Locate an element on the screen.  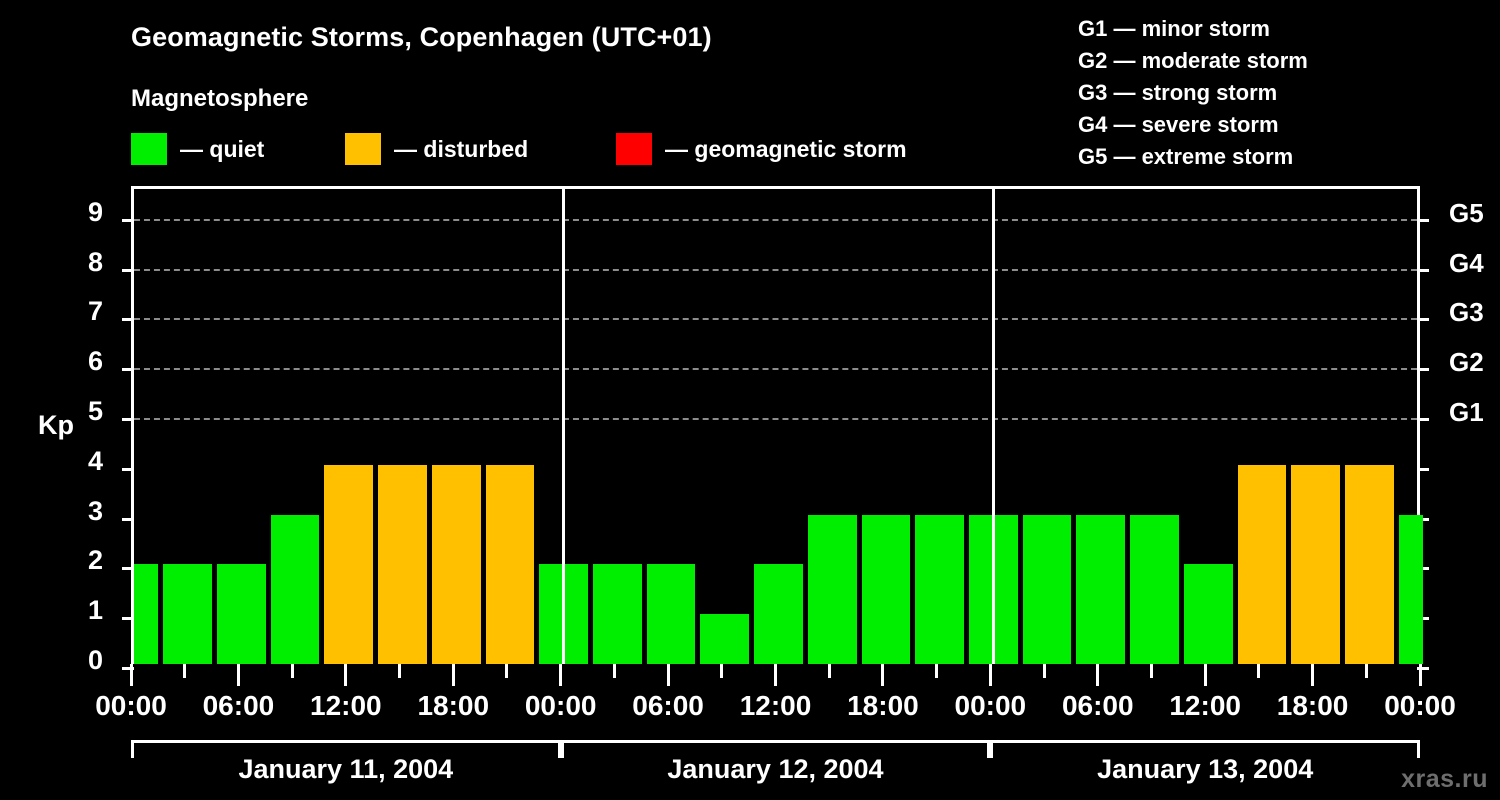
right-axis-label-g3: G3 is located at coordinates (1466, 312).